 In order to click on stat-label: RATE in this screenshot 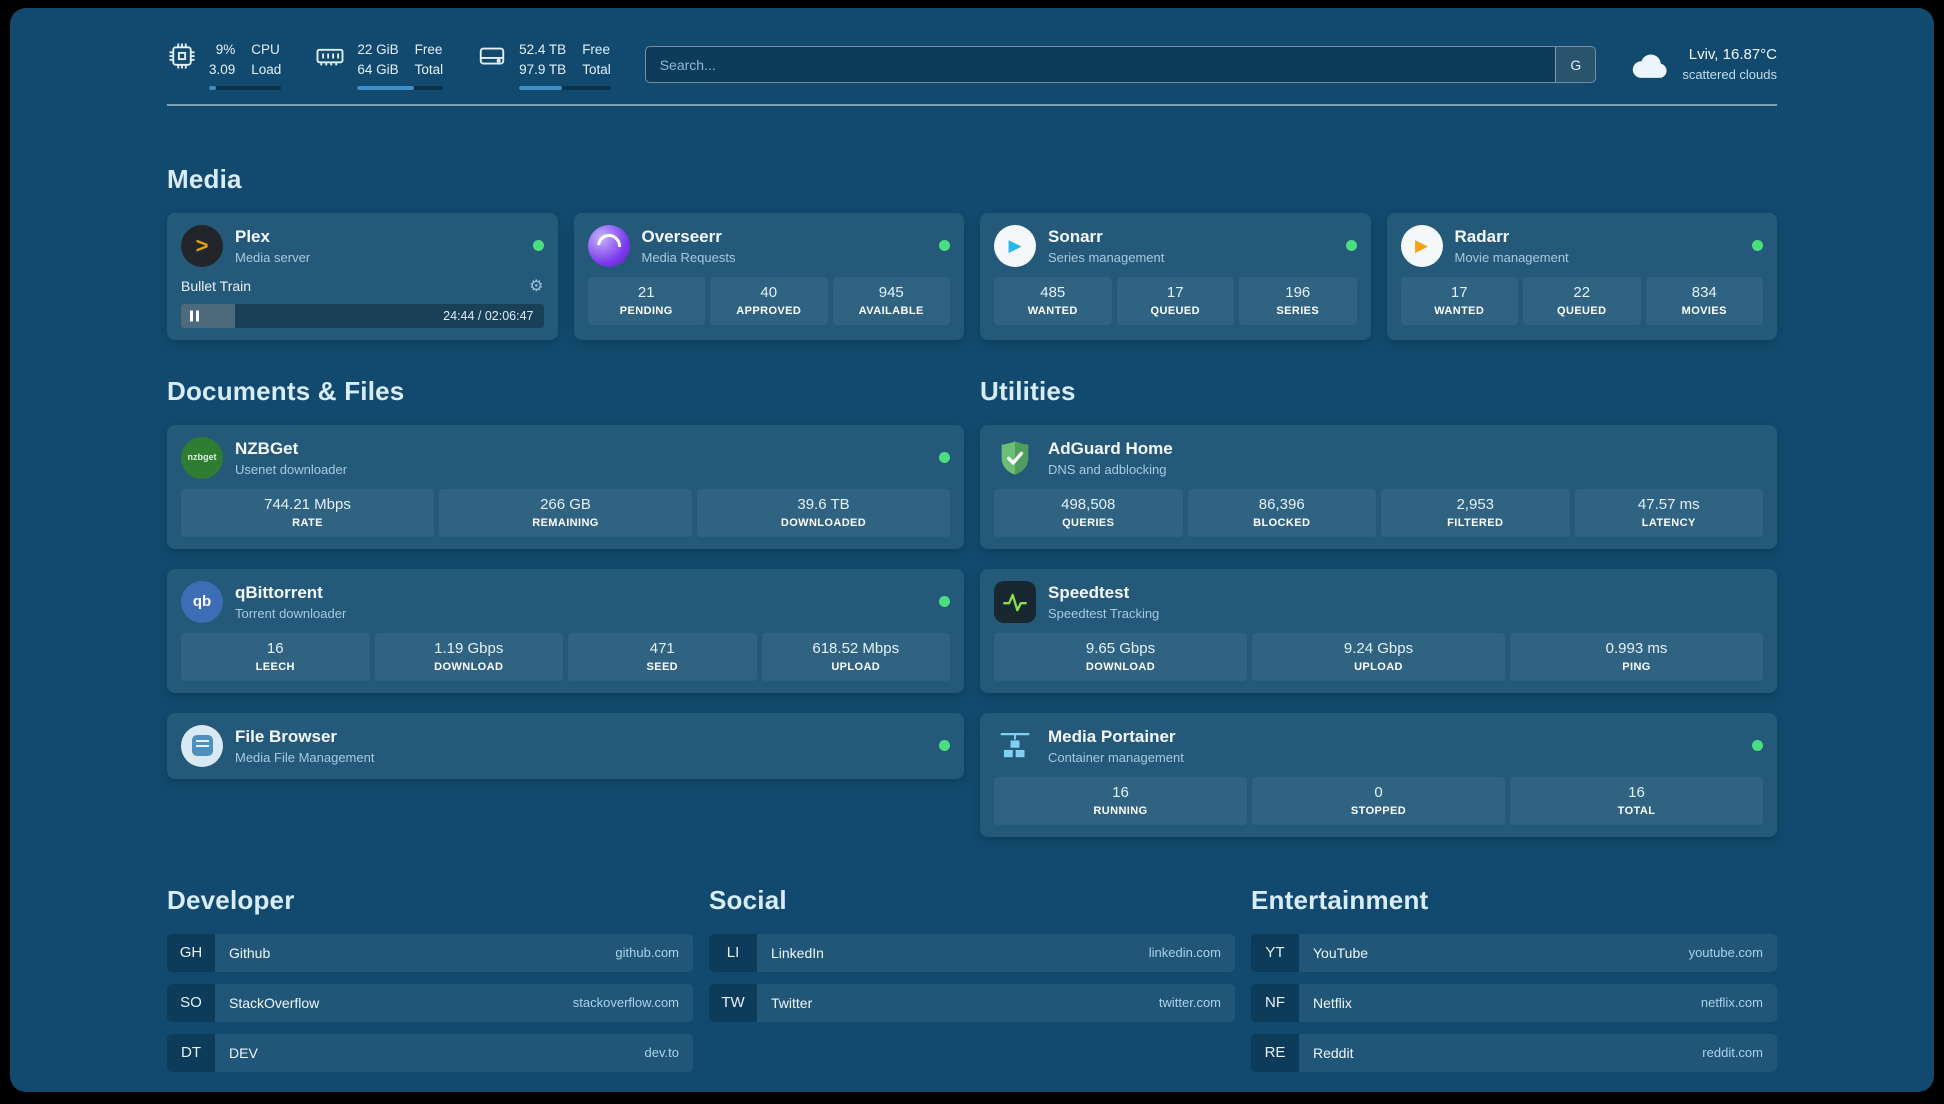, I will do `click(307, 522)`.